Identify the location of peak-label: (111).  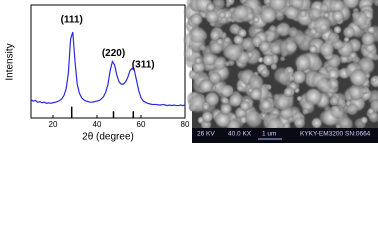
(72, 19).